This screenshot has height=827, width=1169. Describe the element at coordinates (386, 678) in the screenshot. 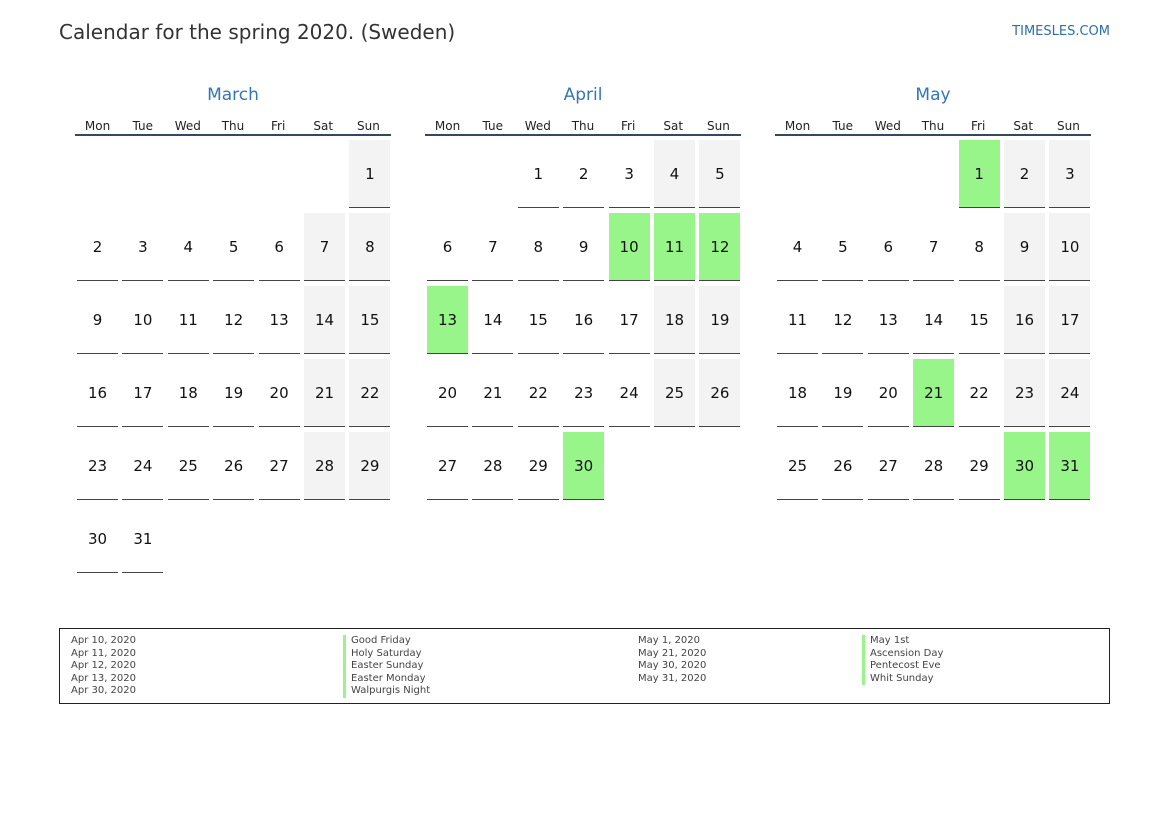

I see `legend-holiday-name: Easter Monday` at that location.